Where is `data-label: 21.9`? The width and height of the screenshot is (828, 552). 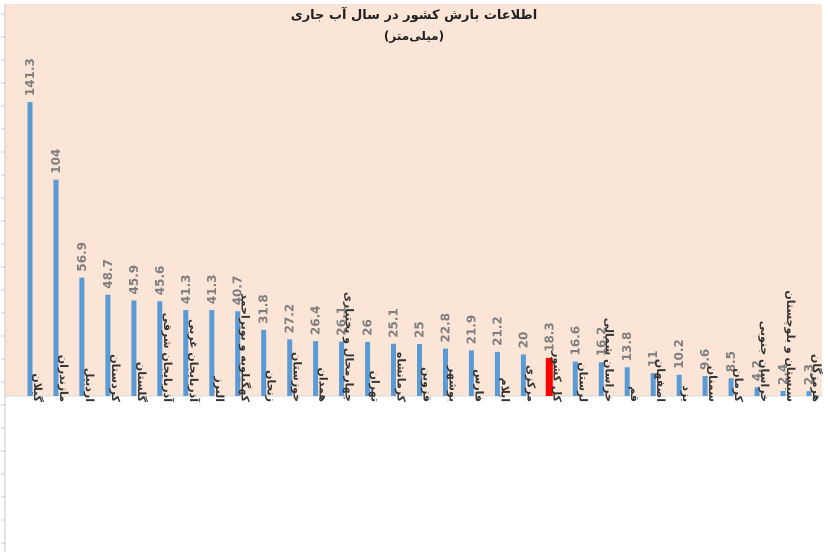 data-label: 21.9 is located at coordinates (471, 330).